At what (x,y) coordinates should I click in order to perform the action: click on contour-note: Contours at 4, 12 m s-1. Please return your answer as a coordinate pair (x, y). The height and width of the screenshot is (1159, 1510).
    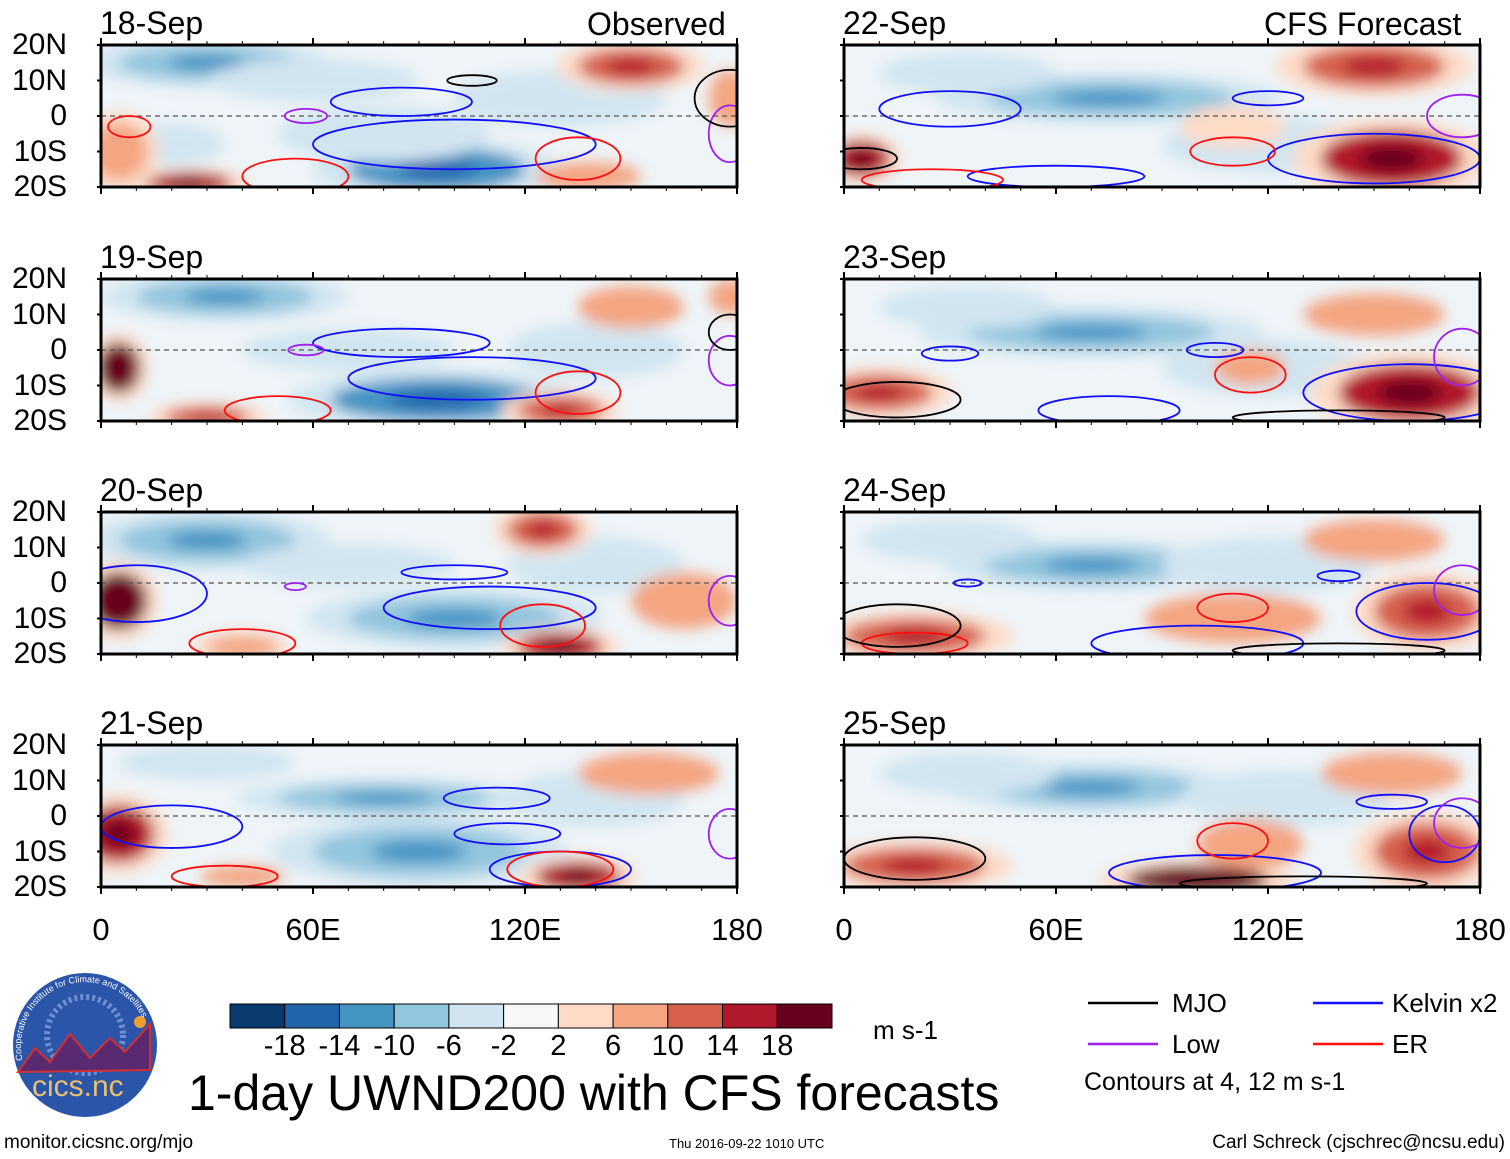
    Looking at the image, I should click on (1215, 1082).